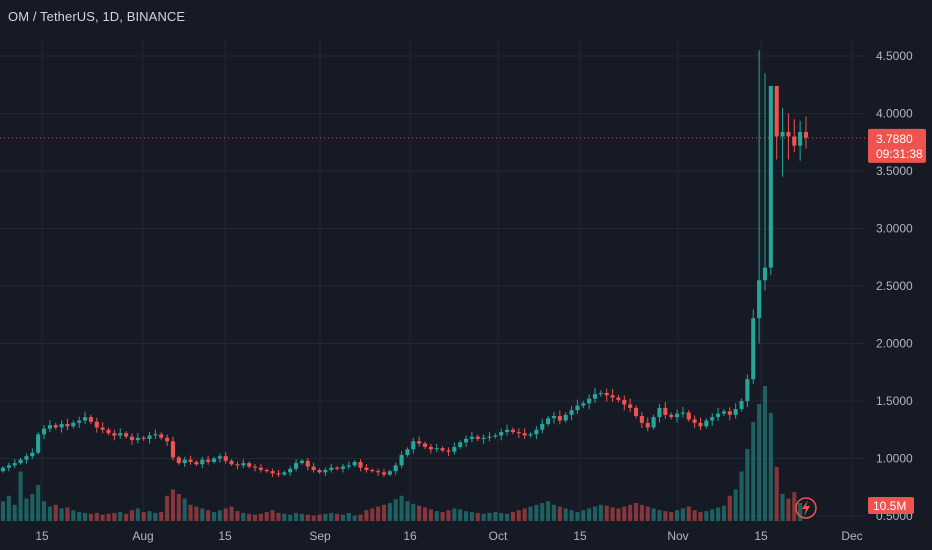 The width and height of the screenshot is (932, 550). What do you see at coordinates (806, 508) in the screenshot?
I see `lightning-icon` at bounding box center [806, 508].